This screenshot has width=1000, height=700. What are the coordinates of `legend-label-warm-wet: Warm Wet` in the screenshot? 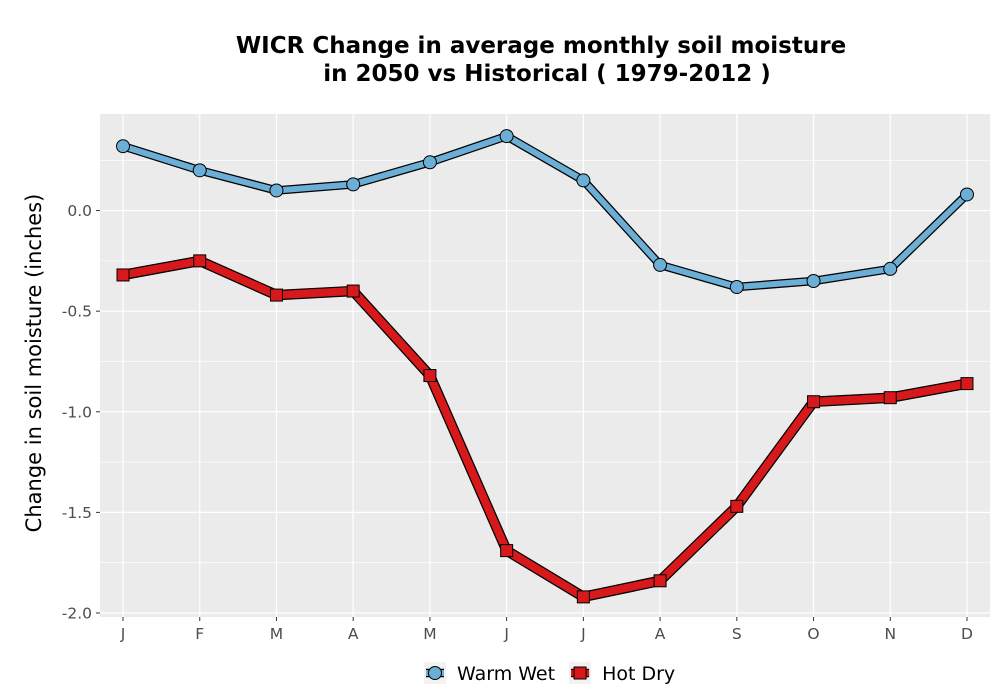 It's located at (506, 674).